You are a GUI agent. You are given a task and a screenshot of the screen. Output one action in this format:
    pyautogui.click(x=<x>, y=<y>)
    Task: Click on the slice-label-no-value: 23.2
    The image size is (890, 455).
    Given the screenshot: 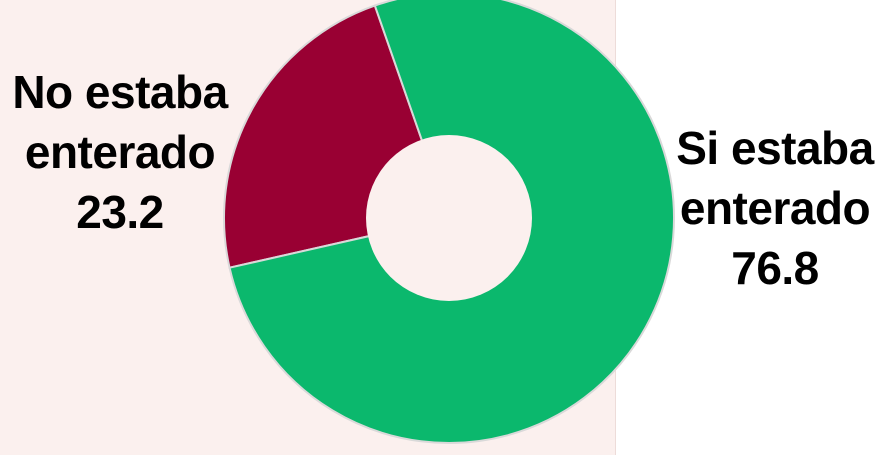 What is the action you would take?
    pyautogui.click(x=120, y=212)
    